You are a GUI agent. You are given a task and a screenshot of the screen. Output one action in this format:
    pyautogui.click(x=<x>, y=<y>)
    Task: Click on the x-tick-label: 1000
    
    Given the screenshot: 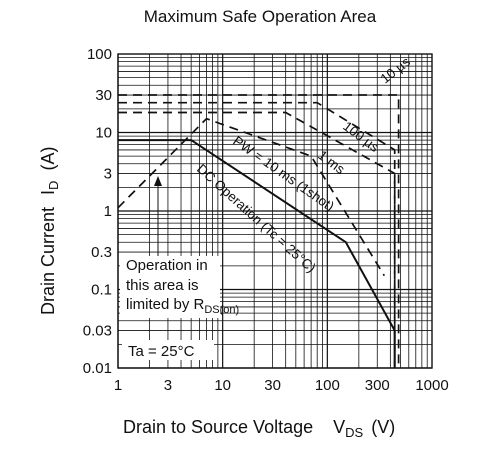 What is the action you would take?
    pyautogui.click(x=431, y=385)
    